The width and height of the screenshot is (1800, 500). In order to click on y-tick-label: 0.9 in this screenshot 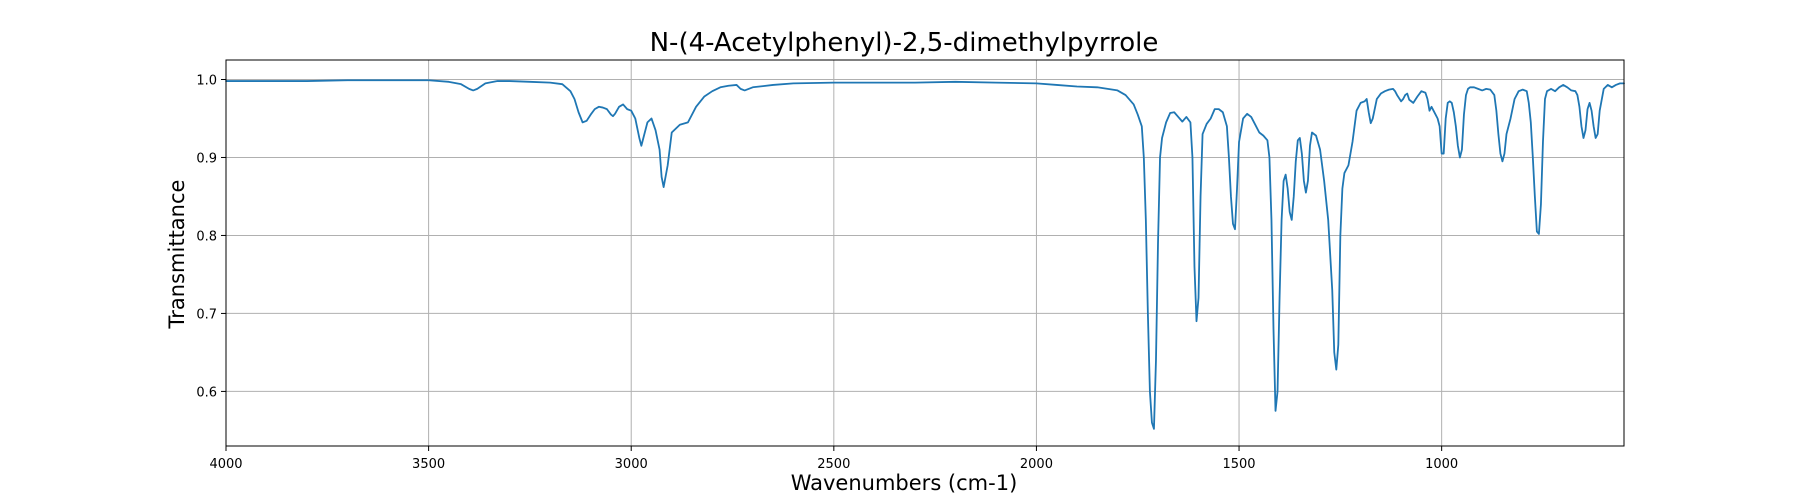, I will do `click(206, 158)`.